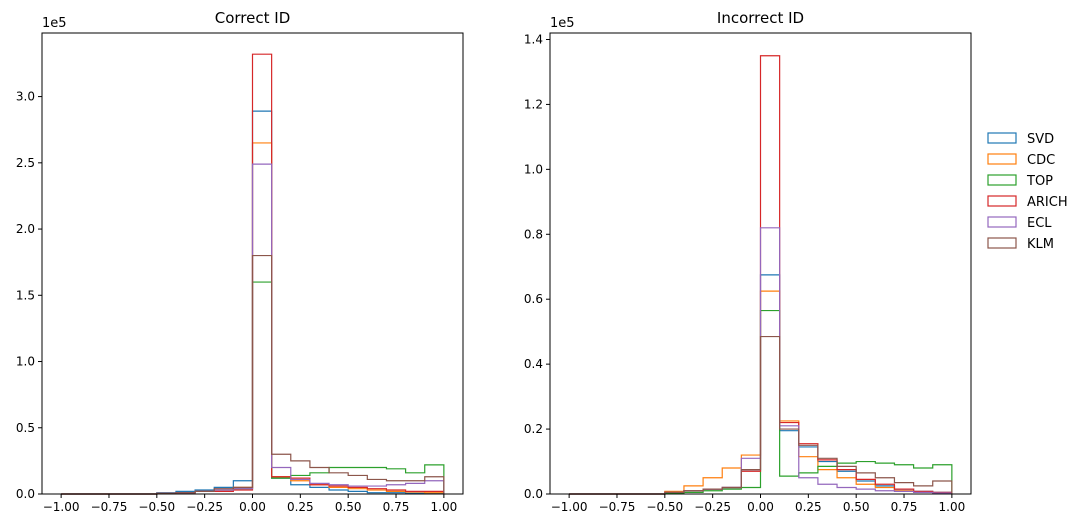  What do you see at coordinates (1002, 222) in the screenshot?
I see `legend-swatch-ecl` at bounding box center [1002, 222].